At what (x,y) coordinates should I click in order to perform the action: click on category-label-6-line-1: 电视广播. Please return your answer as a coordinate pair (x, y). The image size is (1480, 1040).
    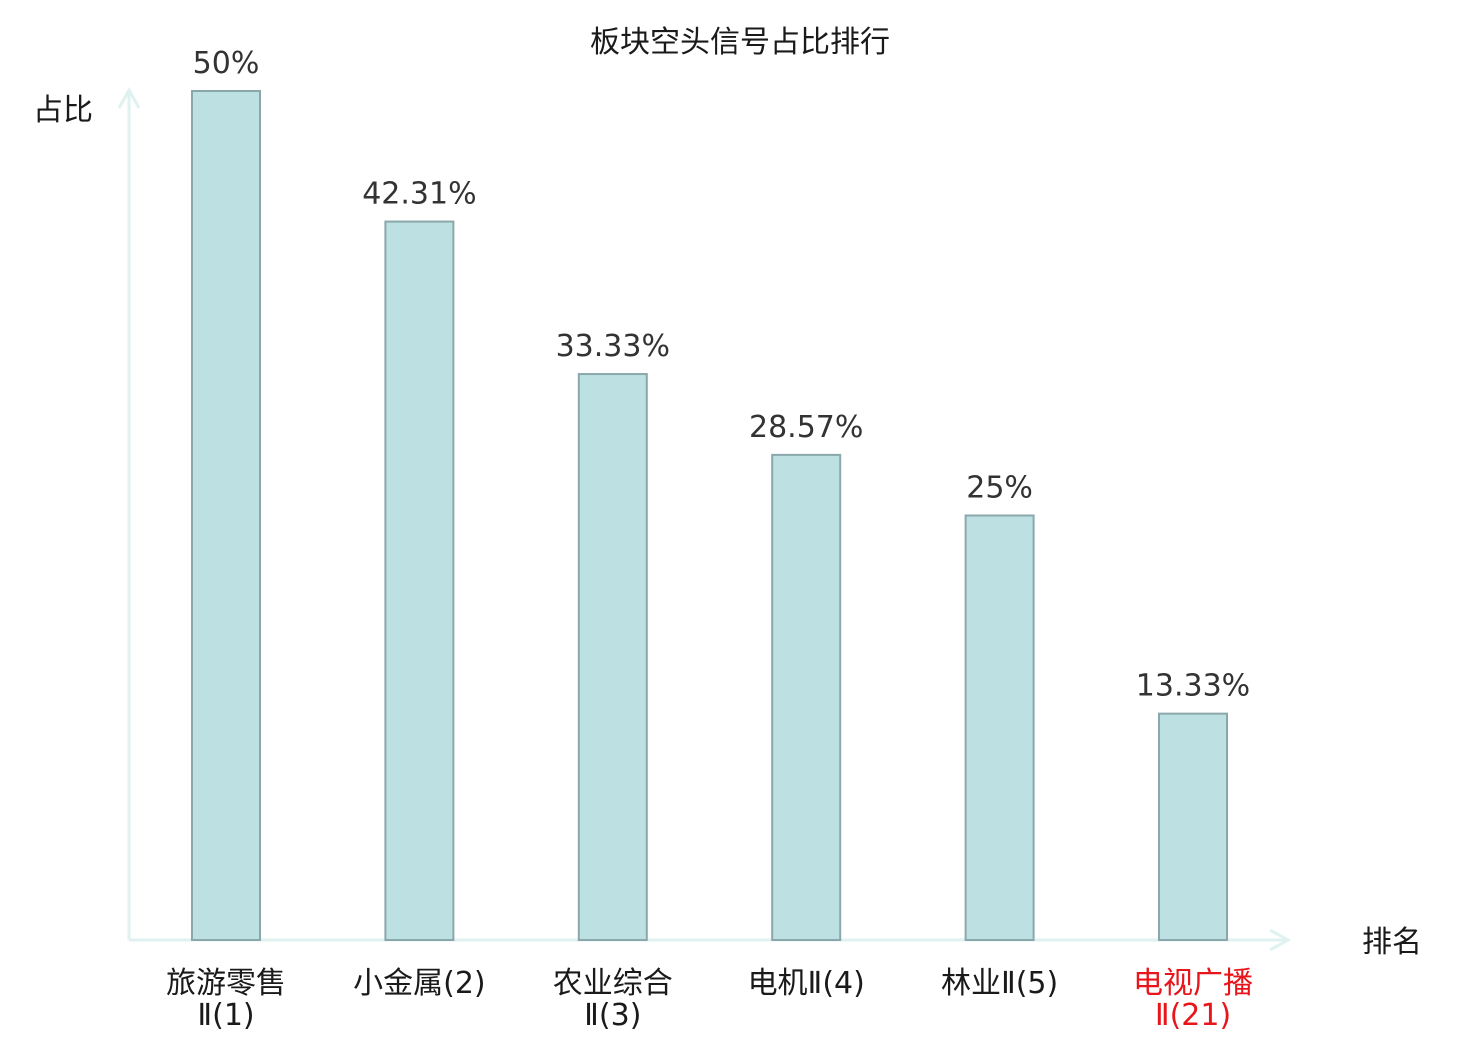
    Looking at the image, I should click on (1193, 983).